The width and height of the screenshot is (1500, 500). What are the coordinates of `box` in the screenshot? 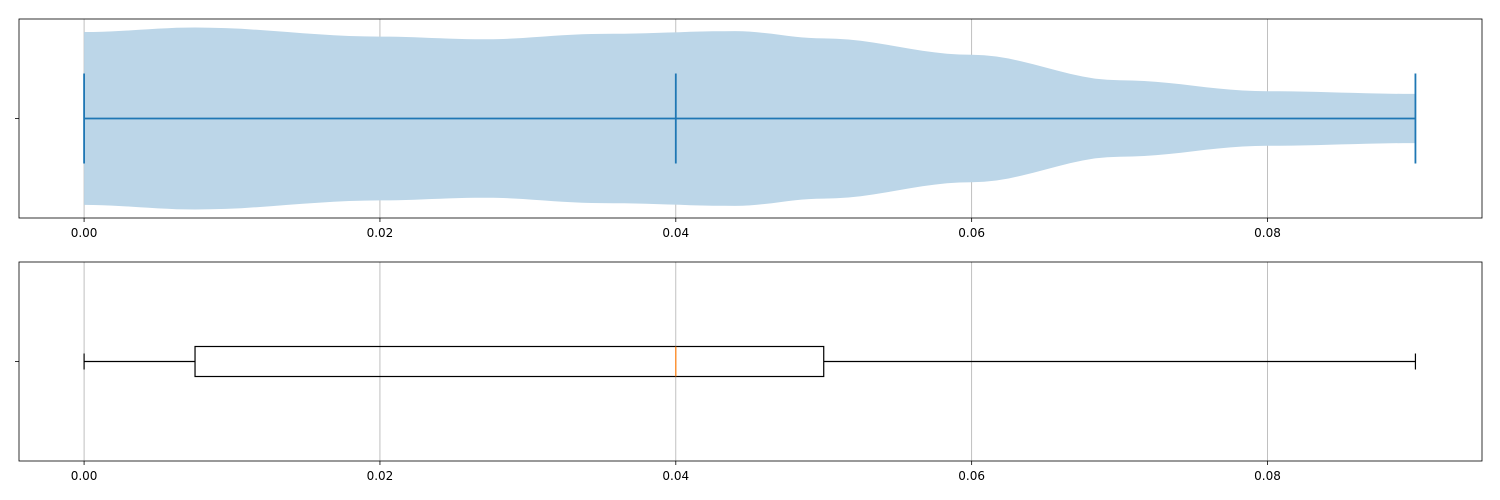 It's located at (509, 361).